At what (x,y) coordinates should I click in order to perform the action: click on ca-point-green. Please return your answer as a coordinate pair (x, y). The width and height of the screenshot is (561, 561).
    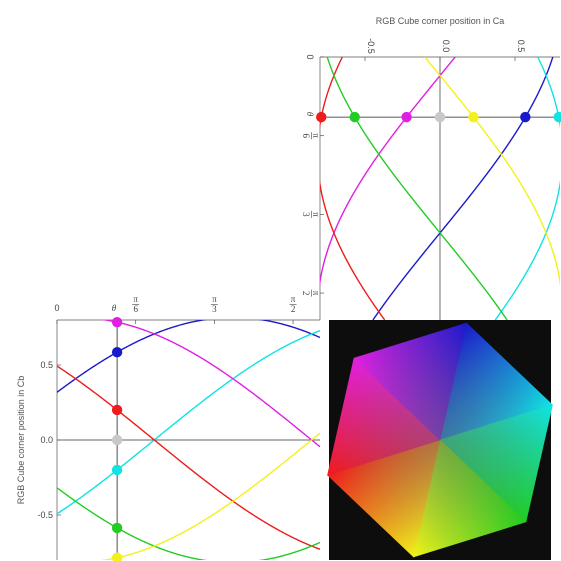
    Looking at the image, I should click on (354, 117).